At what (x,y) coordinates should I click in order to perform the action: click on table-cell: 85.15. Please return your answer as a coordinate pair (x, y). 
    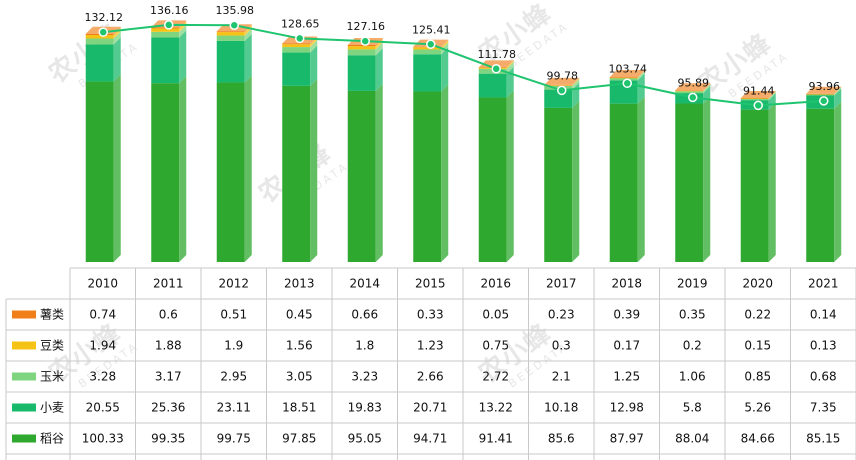
    Looking at the image, I should click on (823, 439).